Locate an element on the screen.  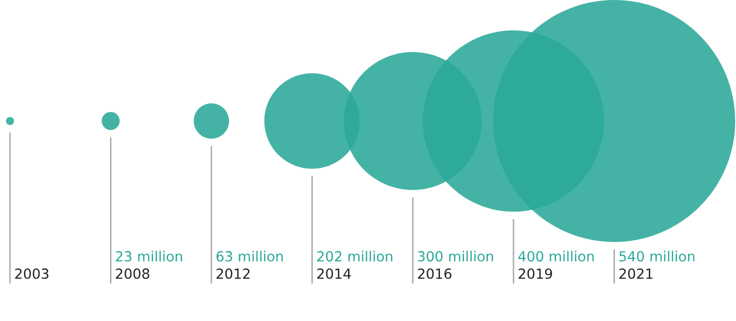
category-label: 2014 is located at coordinates (334, 273).